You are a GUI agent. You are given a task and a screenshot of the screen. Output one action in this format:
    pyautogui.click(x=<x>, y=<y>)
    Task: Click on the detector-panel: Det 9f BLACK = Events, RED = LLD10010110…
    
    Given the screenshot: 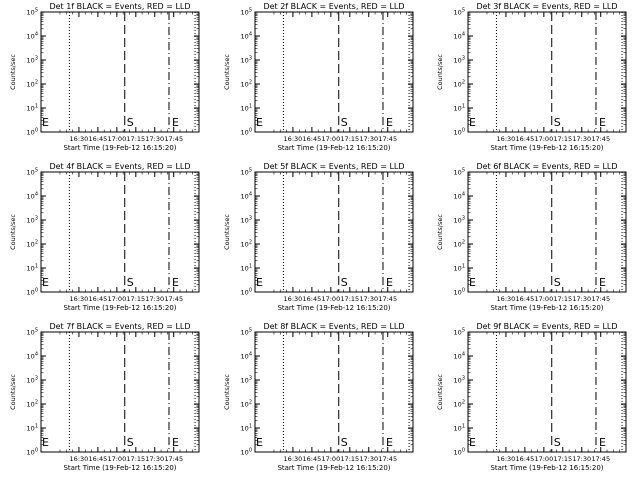 What is the action you would take?
    pyautogui.click(x=531, y=397)
    